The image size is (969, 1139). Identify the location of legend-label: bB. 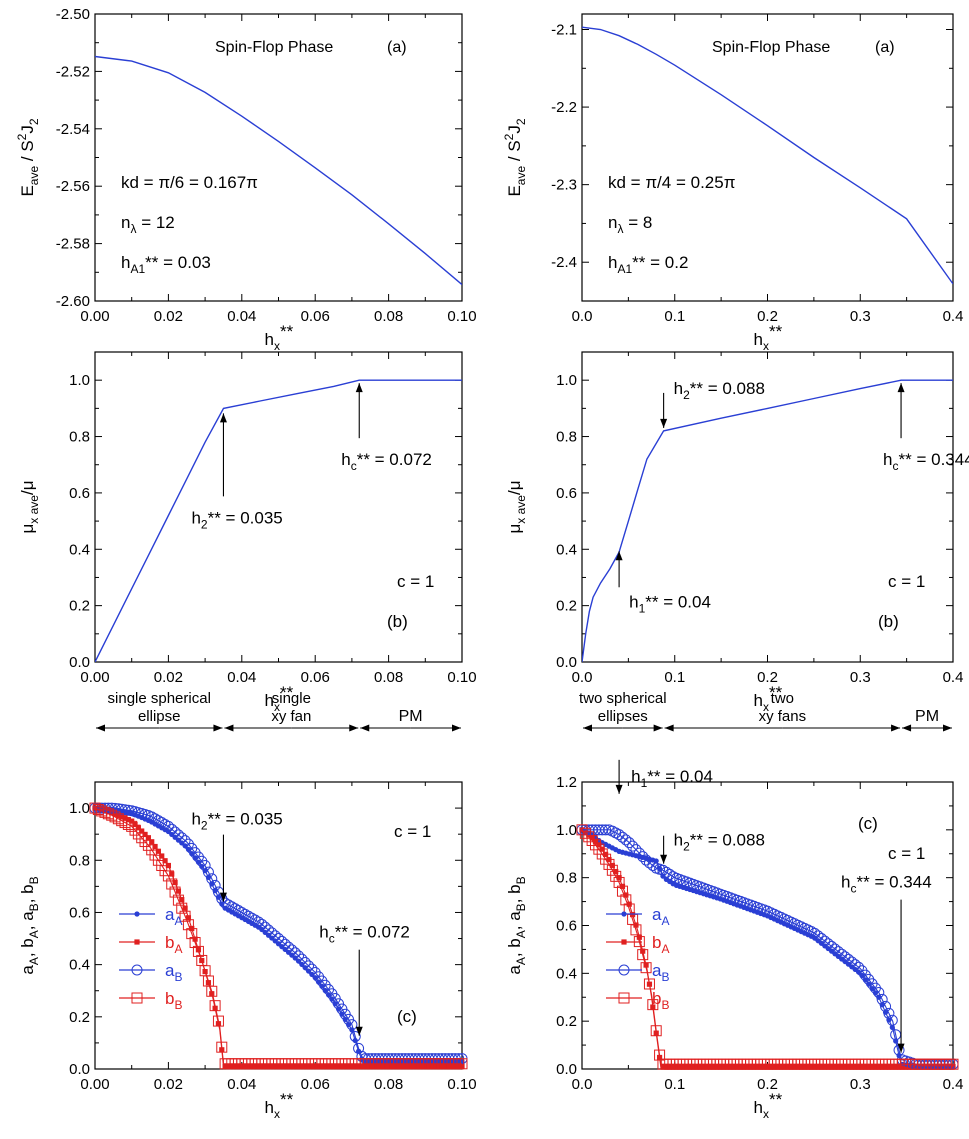
(173, 1000).